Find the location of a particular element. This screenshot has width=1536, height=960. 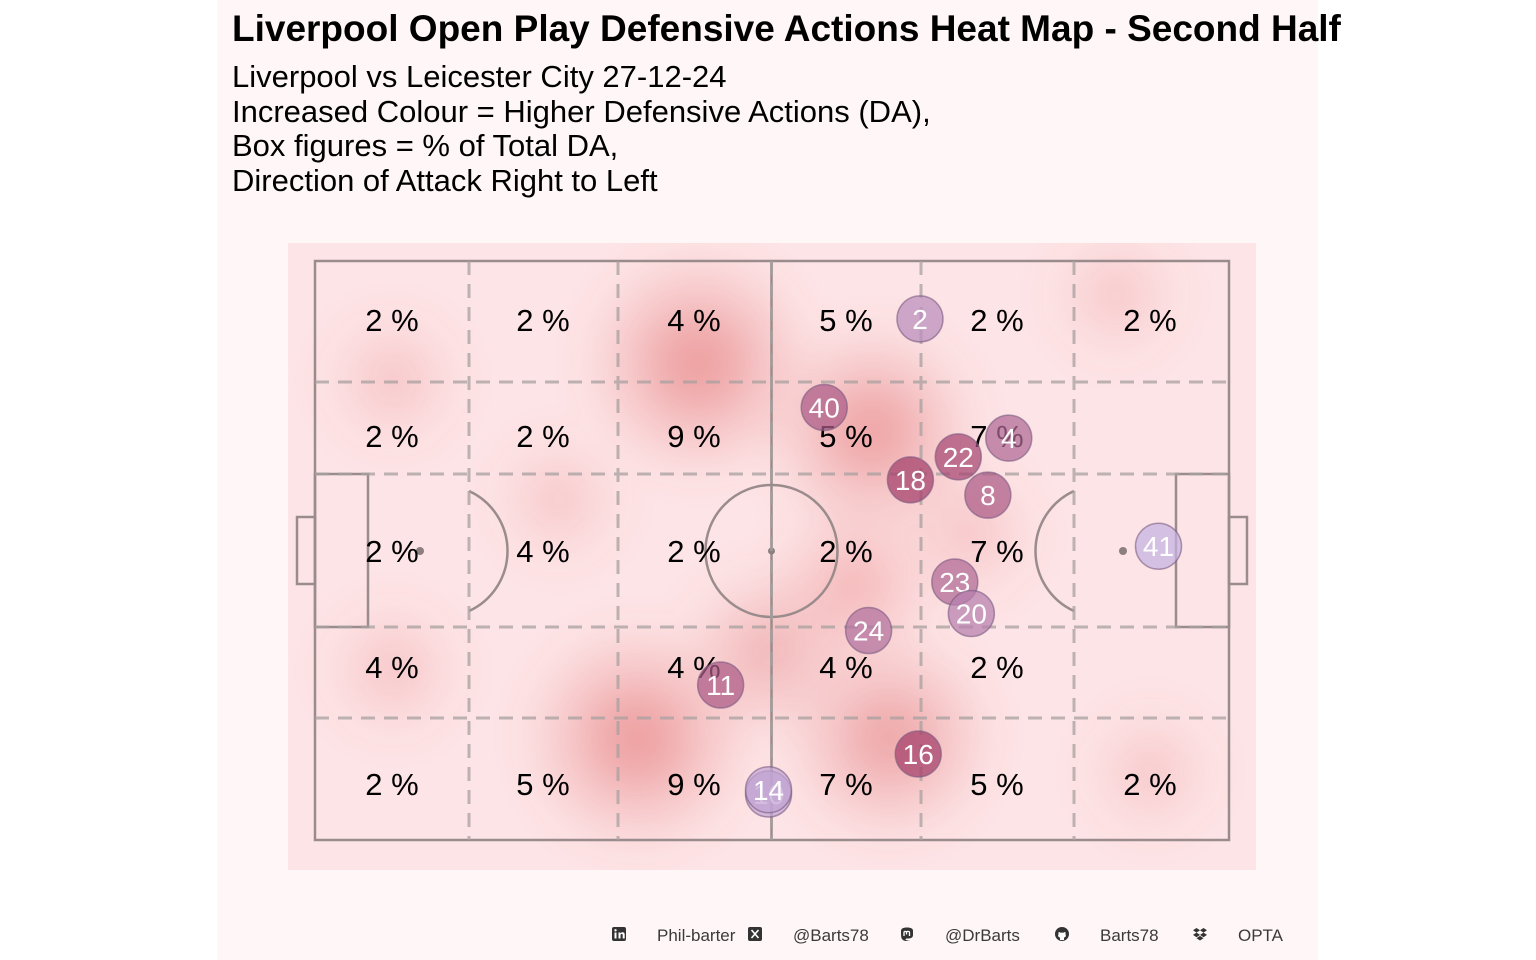

zone-label-r4-c3: 7 % is located at coordinates (845, 784).